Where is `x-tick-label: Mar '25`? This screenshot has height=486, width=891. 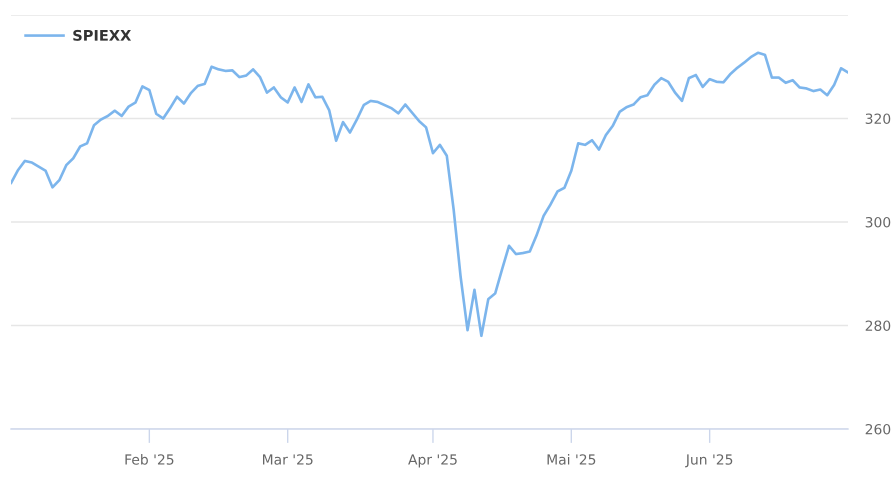 x-tick-label: Mar '25 is located at coordinates (288, 459).